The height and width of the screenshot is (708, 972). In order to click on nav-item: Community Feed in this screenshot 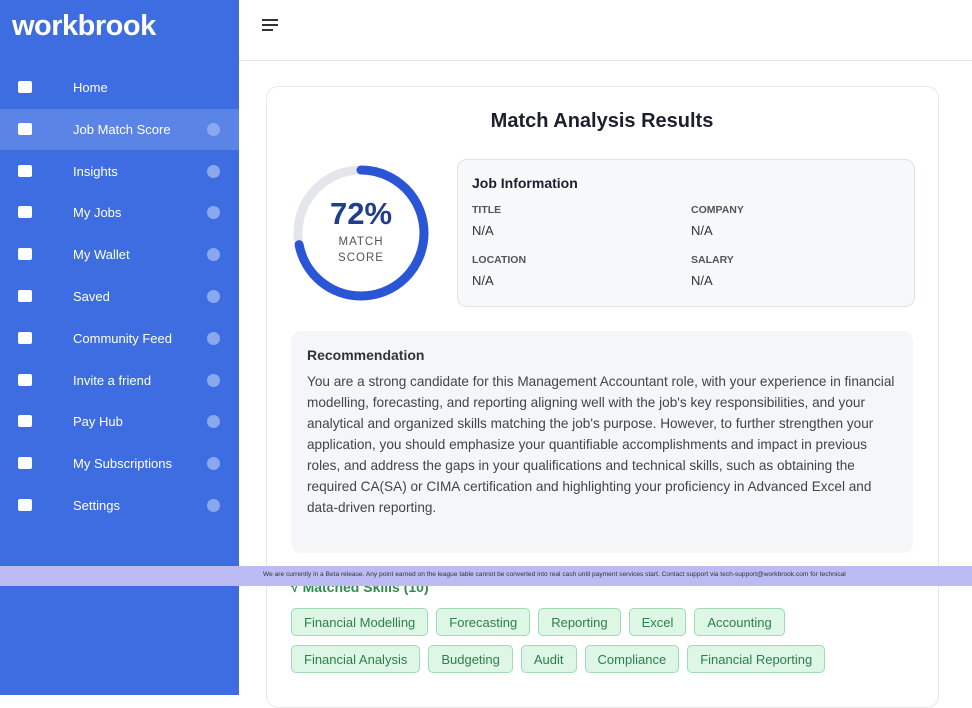, I will do `click(119, 338)`.